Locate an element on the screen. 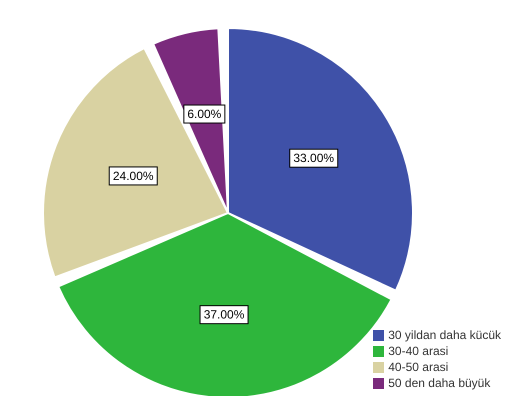 The height and width of the screenshot is (404, 524). legend-label: 40-50 arasi is located at coordinates (418, 367).